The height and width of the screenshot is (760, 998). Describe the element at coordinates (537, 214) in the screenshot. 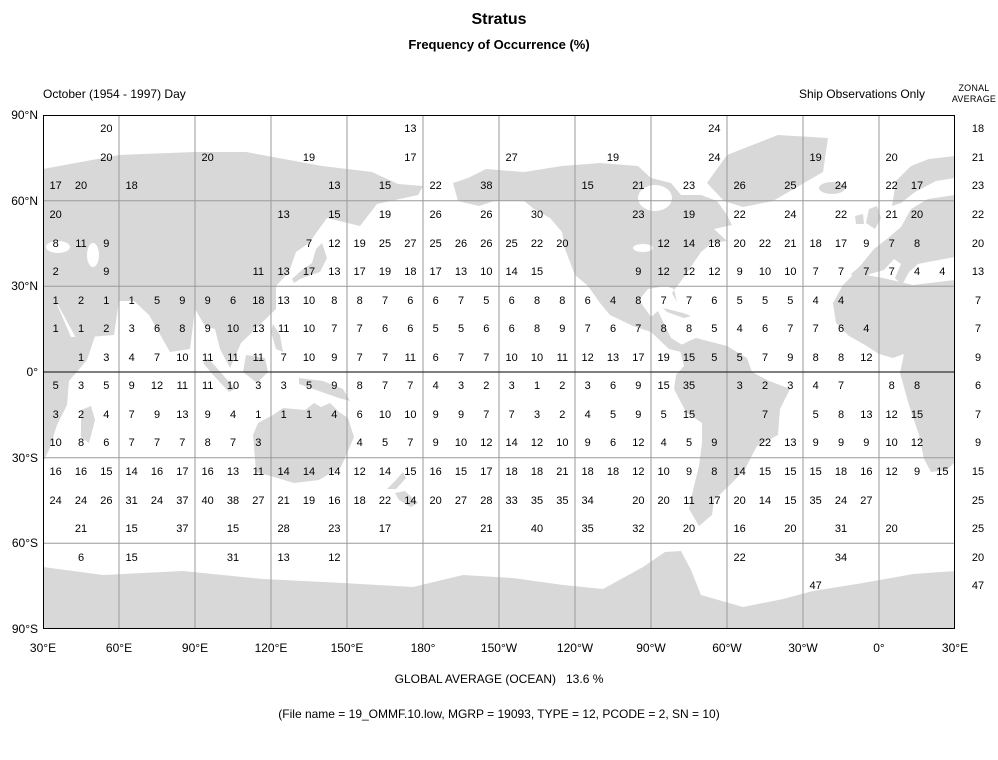

I see `grid-value: 30` at that location.